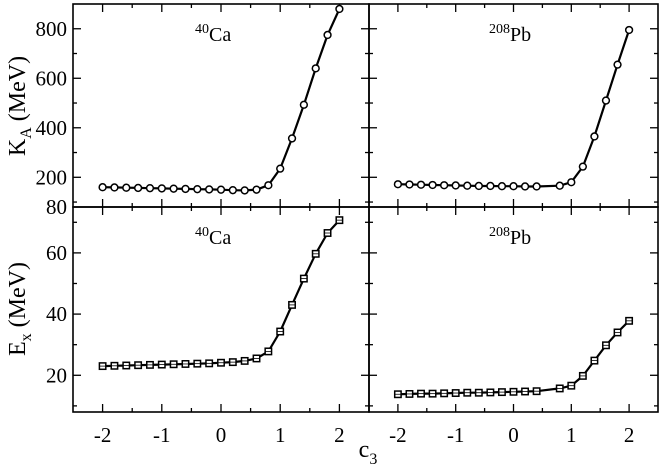 Image resolution: width=664 pixels, height=469 pixels. I want to click on y-tick-label: 60, so click(56, 253).